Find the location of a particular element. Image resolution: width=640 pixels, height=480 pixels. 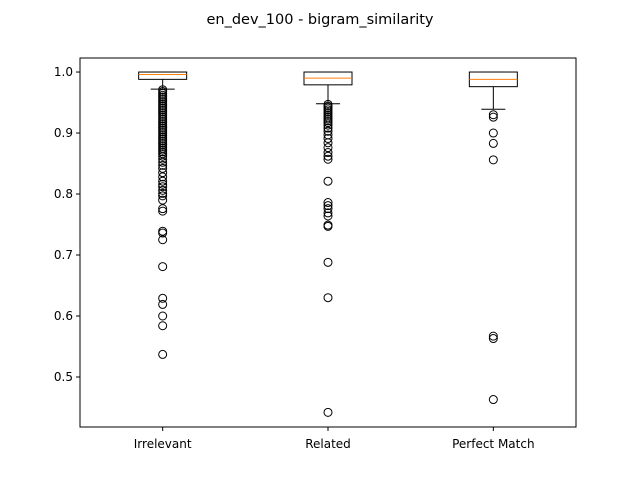

x-tick-label: Irrelevant is located at coordinates (163, 444).